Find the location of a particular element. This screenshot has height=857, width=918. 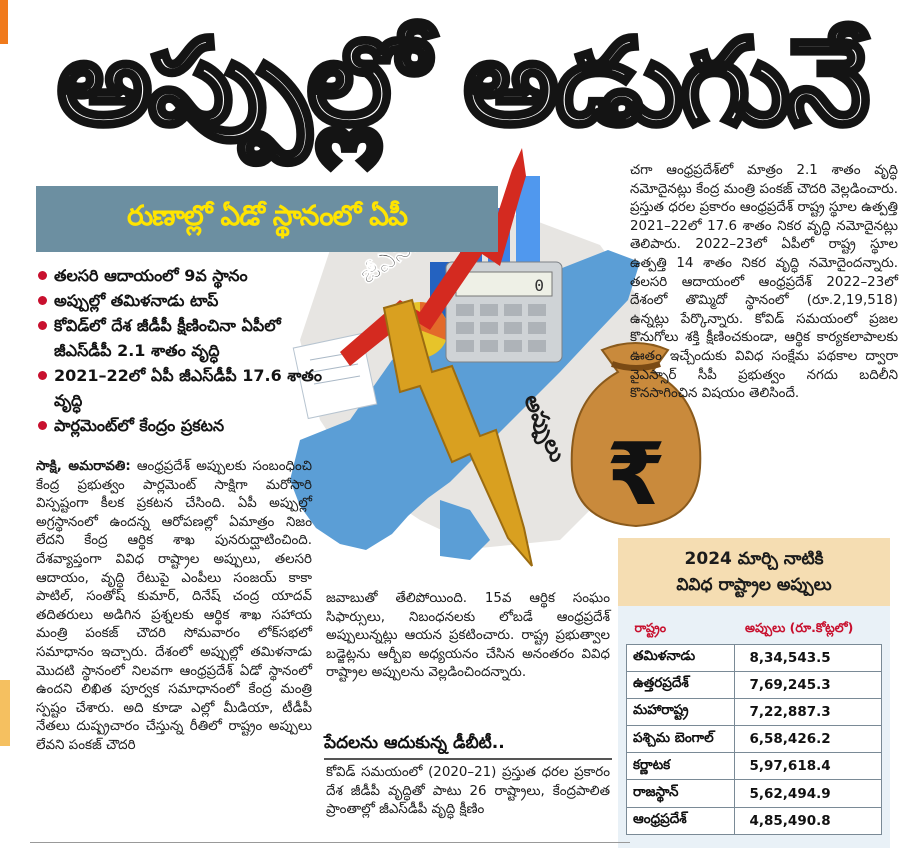

headline: అప్పుల్లో అడుగునే is located at coordinates (464, 82).